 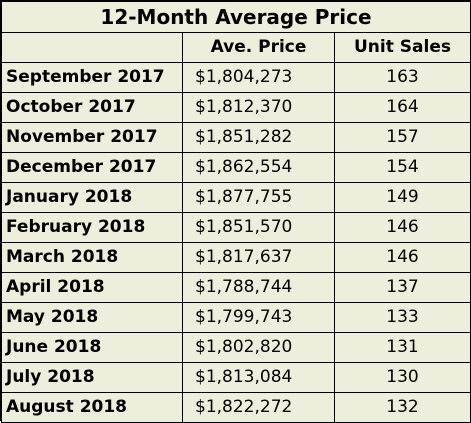 What do you see at coordinates (402, 287) in the screenshot?
I see `unit-sales-cell: 137` at bounding box center [402, 287].